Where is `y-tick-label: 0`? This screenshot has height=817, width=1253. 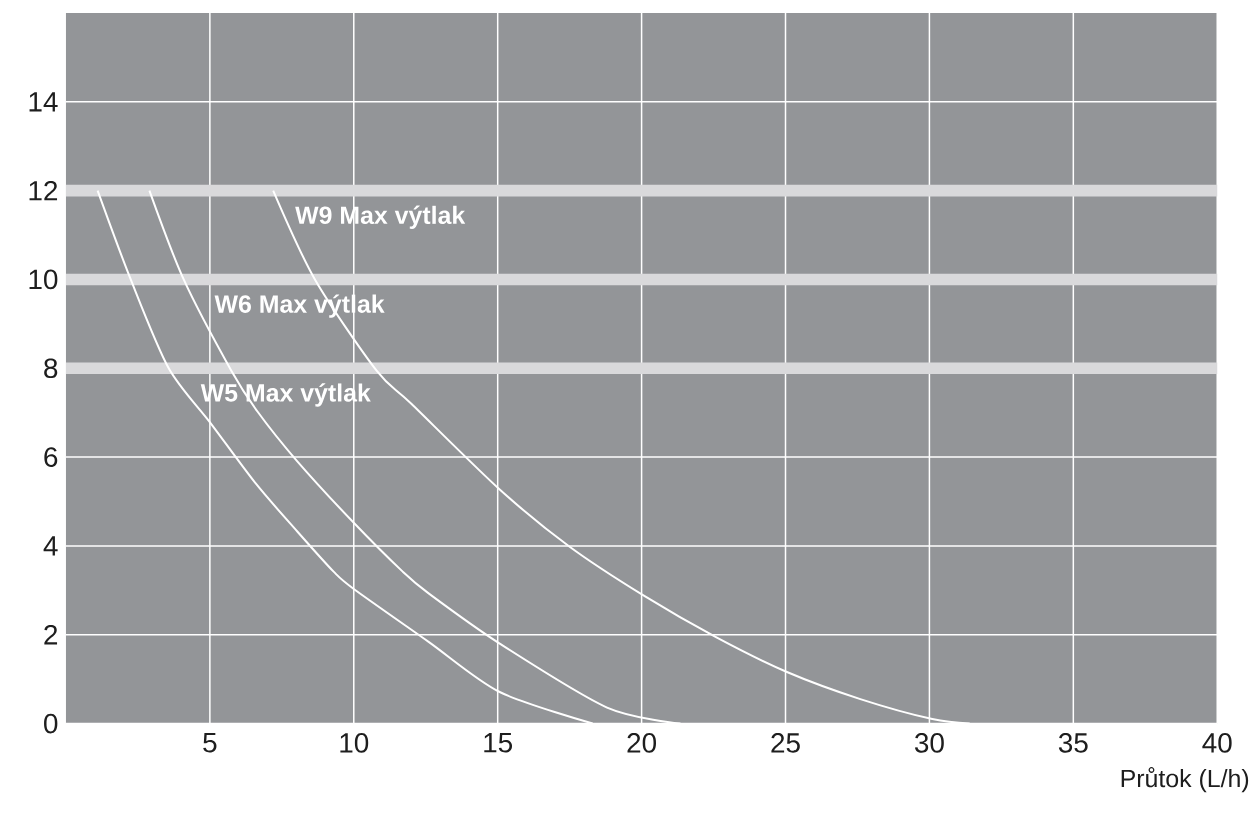 y-tick-label: 0 is located at coordinates (51, 723).